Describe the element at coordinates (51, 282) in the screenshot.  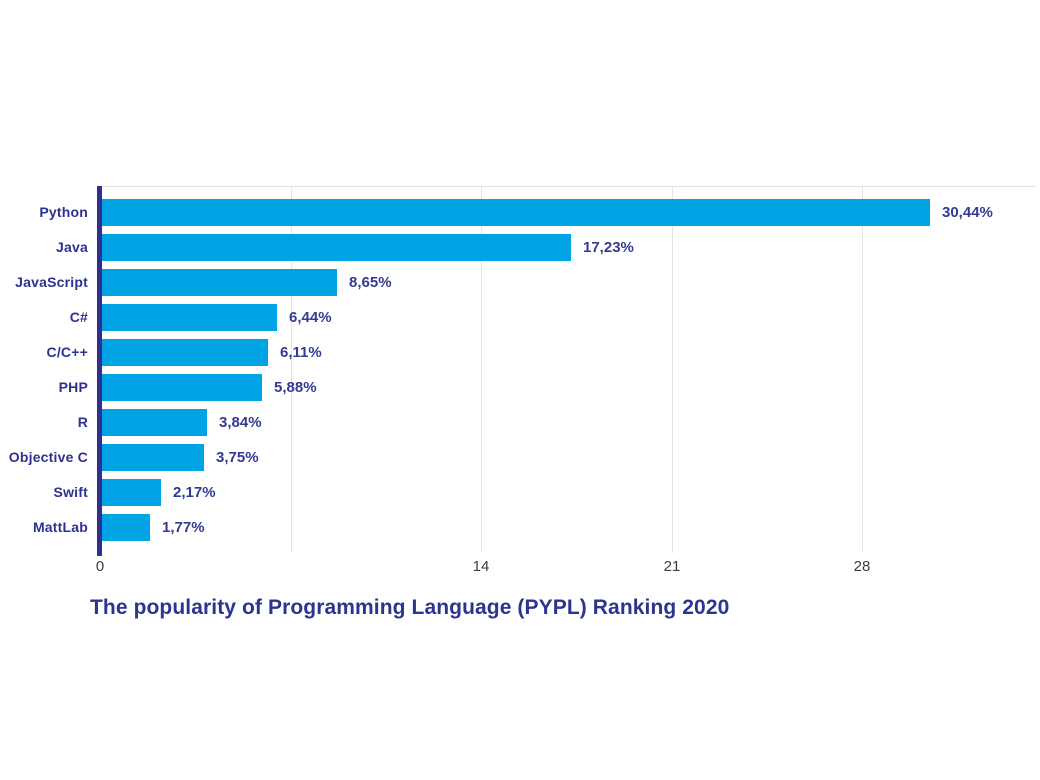
I see `category-label: JavaScript` at that location.